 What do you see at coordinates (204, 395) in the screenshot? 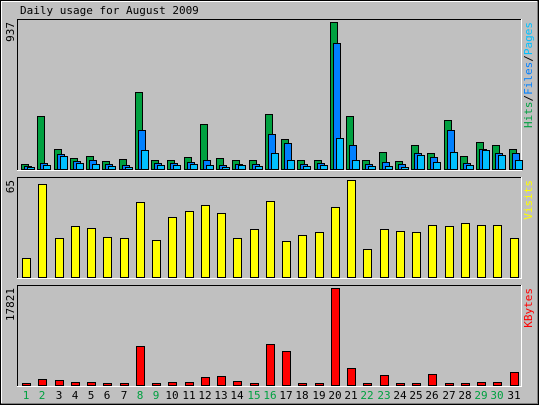
I see `x-tick-label-day-12: 12` at bounding box center [204, 395].